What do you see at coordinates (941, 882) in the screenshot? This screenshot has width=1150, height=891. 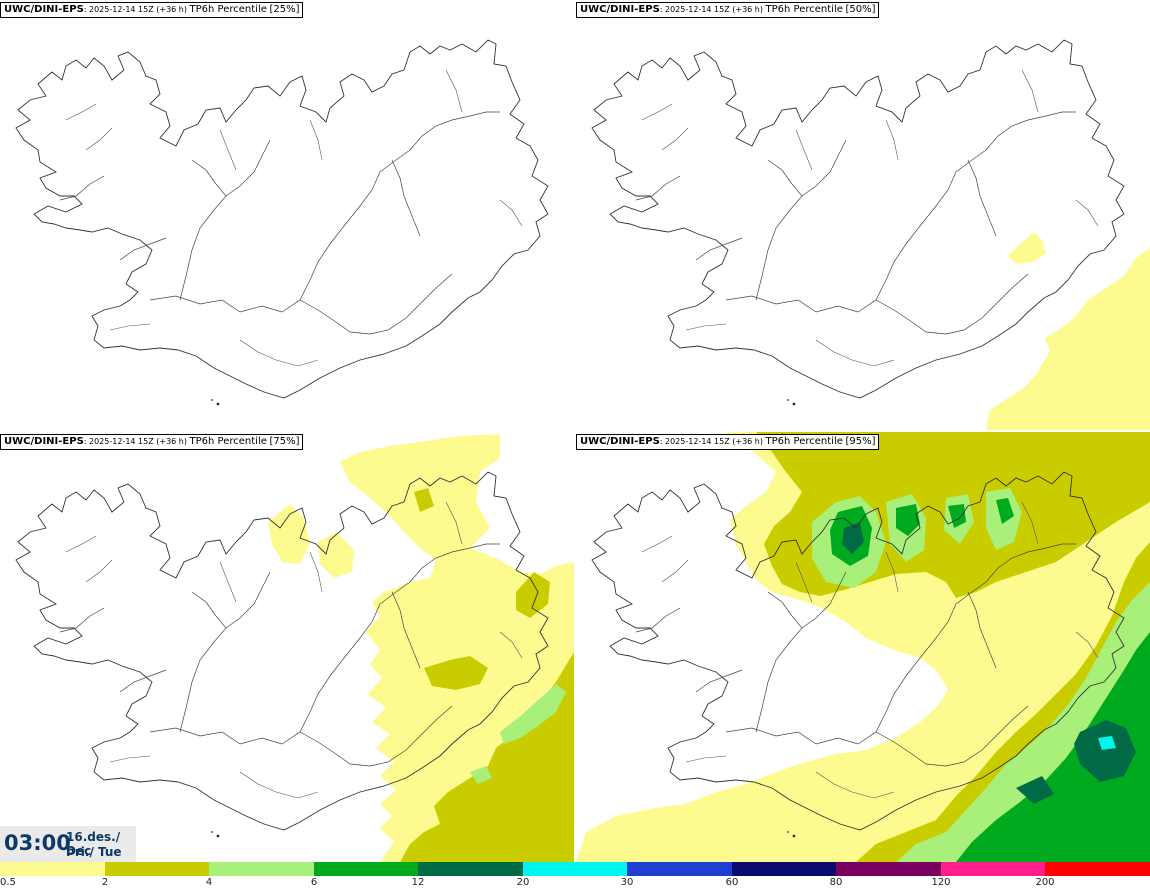 I see `legend-tick-label: 120` at bounding box center [941, 882].